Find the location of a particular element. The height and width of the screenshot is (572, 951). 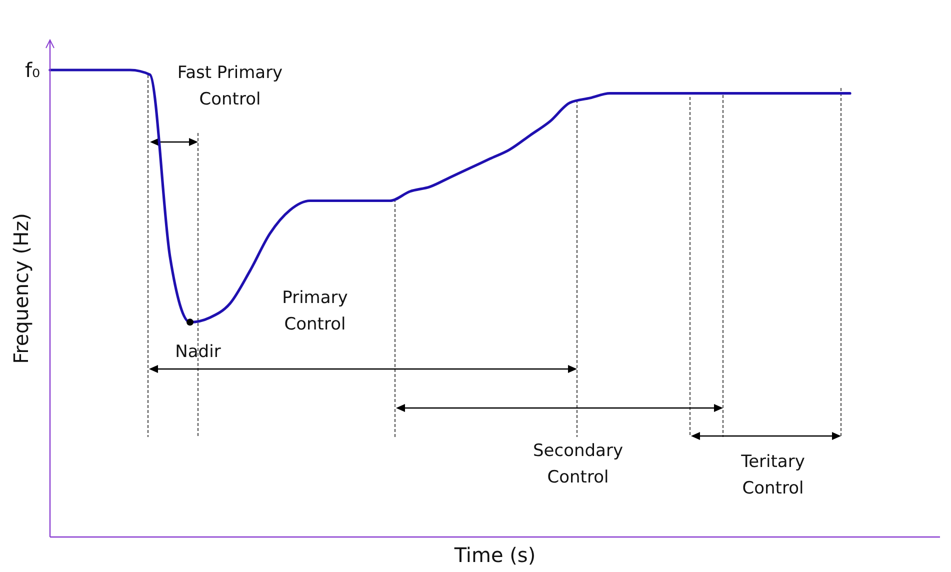

annotation: Primary Control is located at coordinates (315, 311).